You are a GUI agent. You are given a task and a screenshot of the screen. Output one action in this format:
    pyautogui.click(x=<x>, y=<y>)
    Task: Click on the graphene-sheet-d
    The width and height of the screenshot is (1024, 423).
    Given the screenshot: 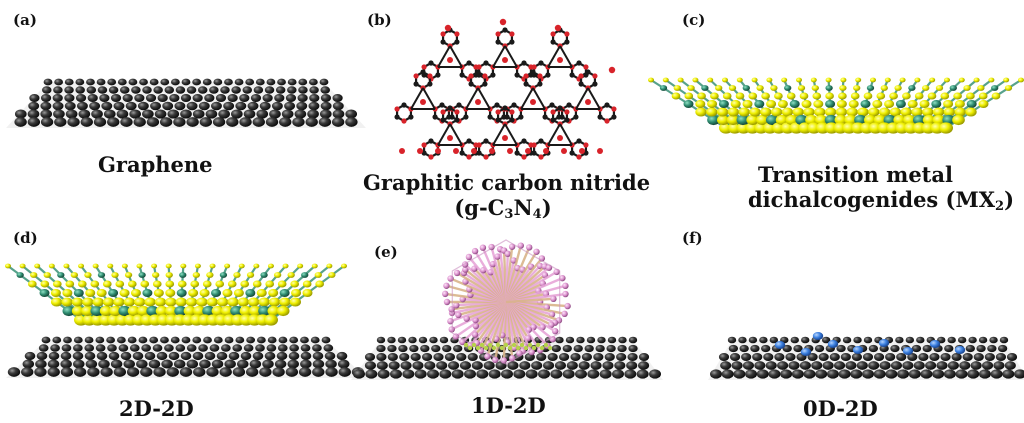 What is the action you would take?
    pyautogui.click(x=186, y=357)
    